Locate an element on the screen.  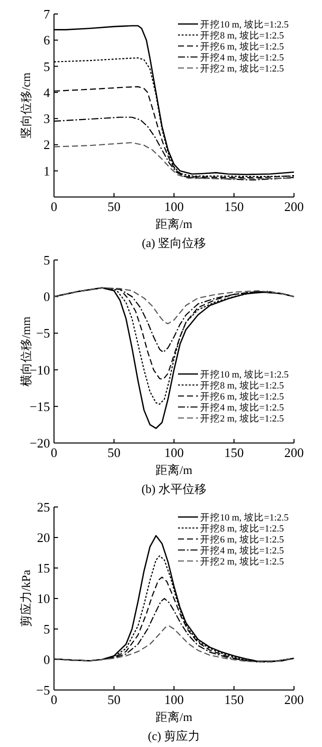
y-tick-label: −15 is located at coordinates (40, 406).